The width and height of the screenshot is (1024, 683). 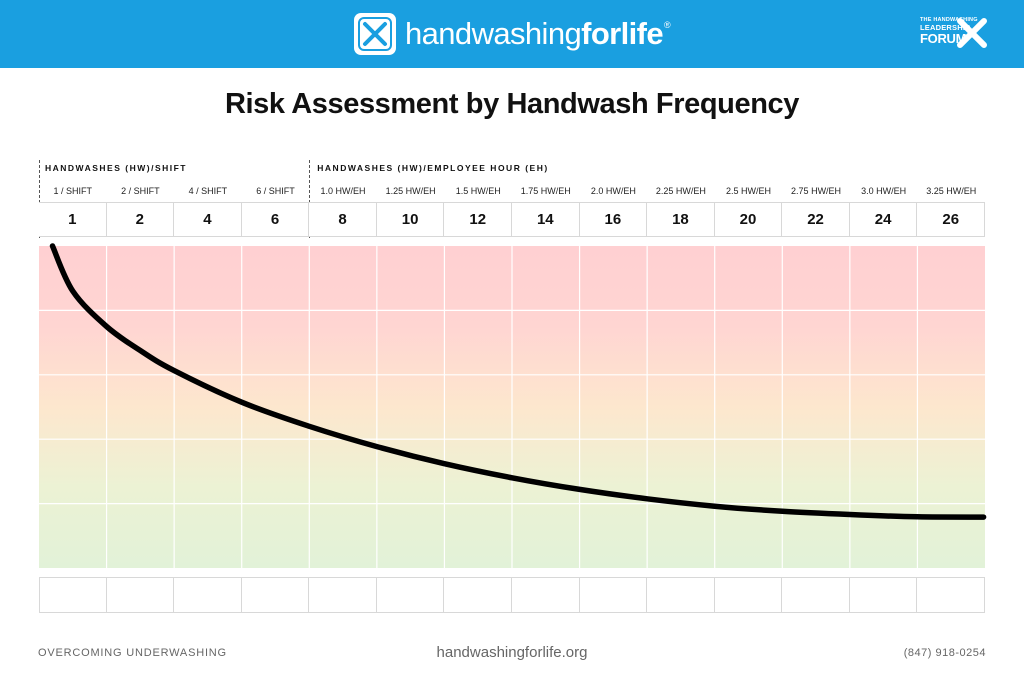 What do you see at coordinates (433, 168) in the screenshot?
I see `group-label-per-hour: HANDWASHES (HW)/EMPLOYEE HOUR (EH)` at bounding box center [433, 168].